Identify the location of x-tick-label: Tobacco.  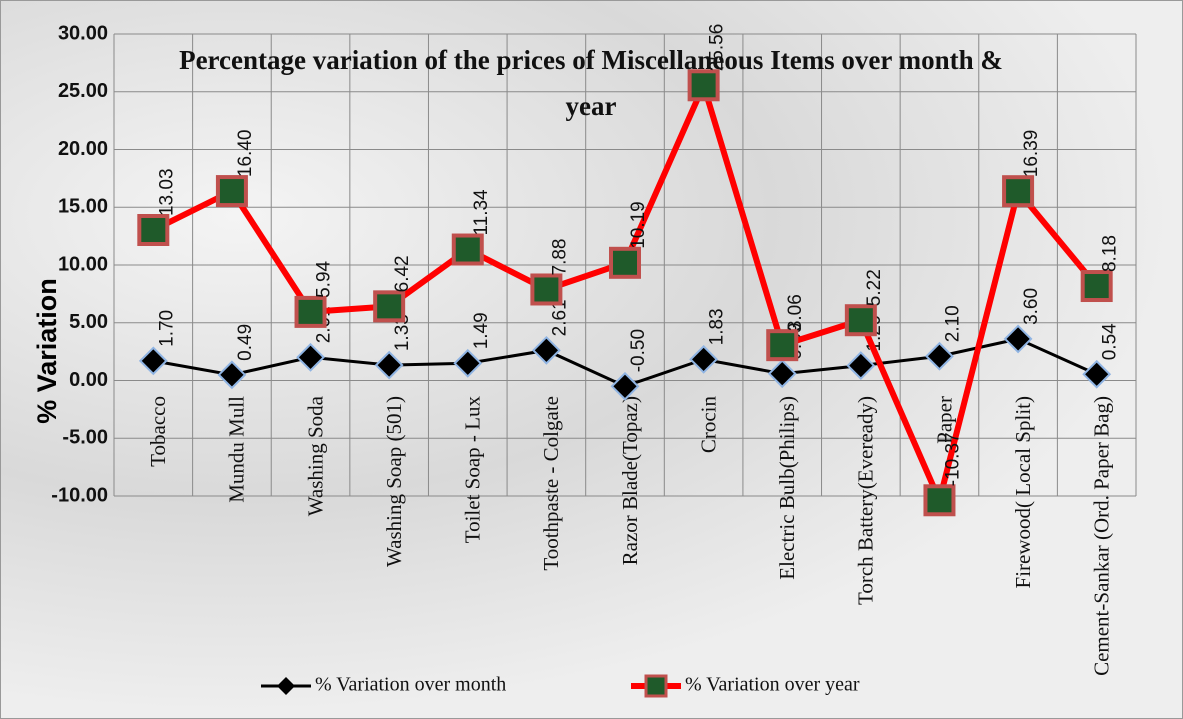
(158, 431).